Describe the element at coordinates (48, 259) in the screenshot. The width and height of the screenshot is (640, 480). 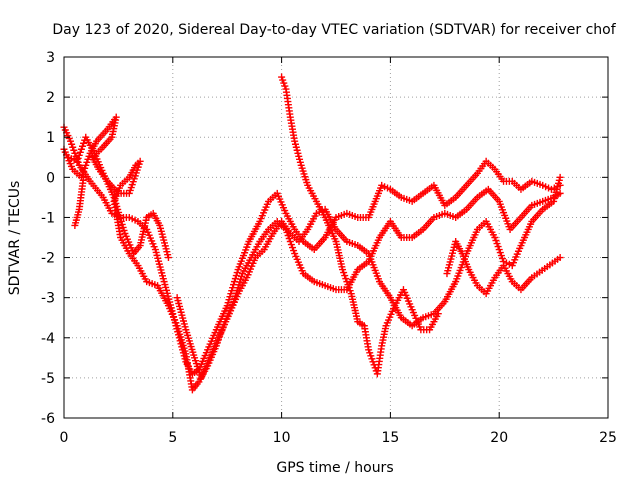
I see `y-tick-label: -2` at that location.